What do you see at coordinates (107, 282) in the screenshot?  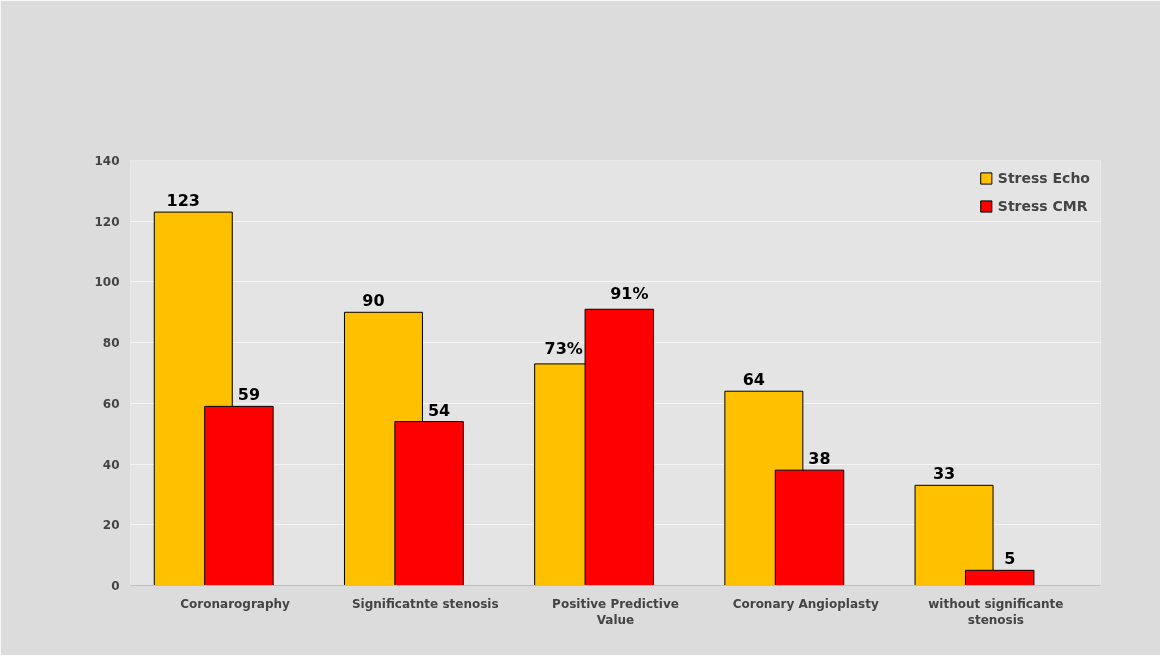 I see `y-tick-label: 100` at bounding box center [107, 282].